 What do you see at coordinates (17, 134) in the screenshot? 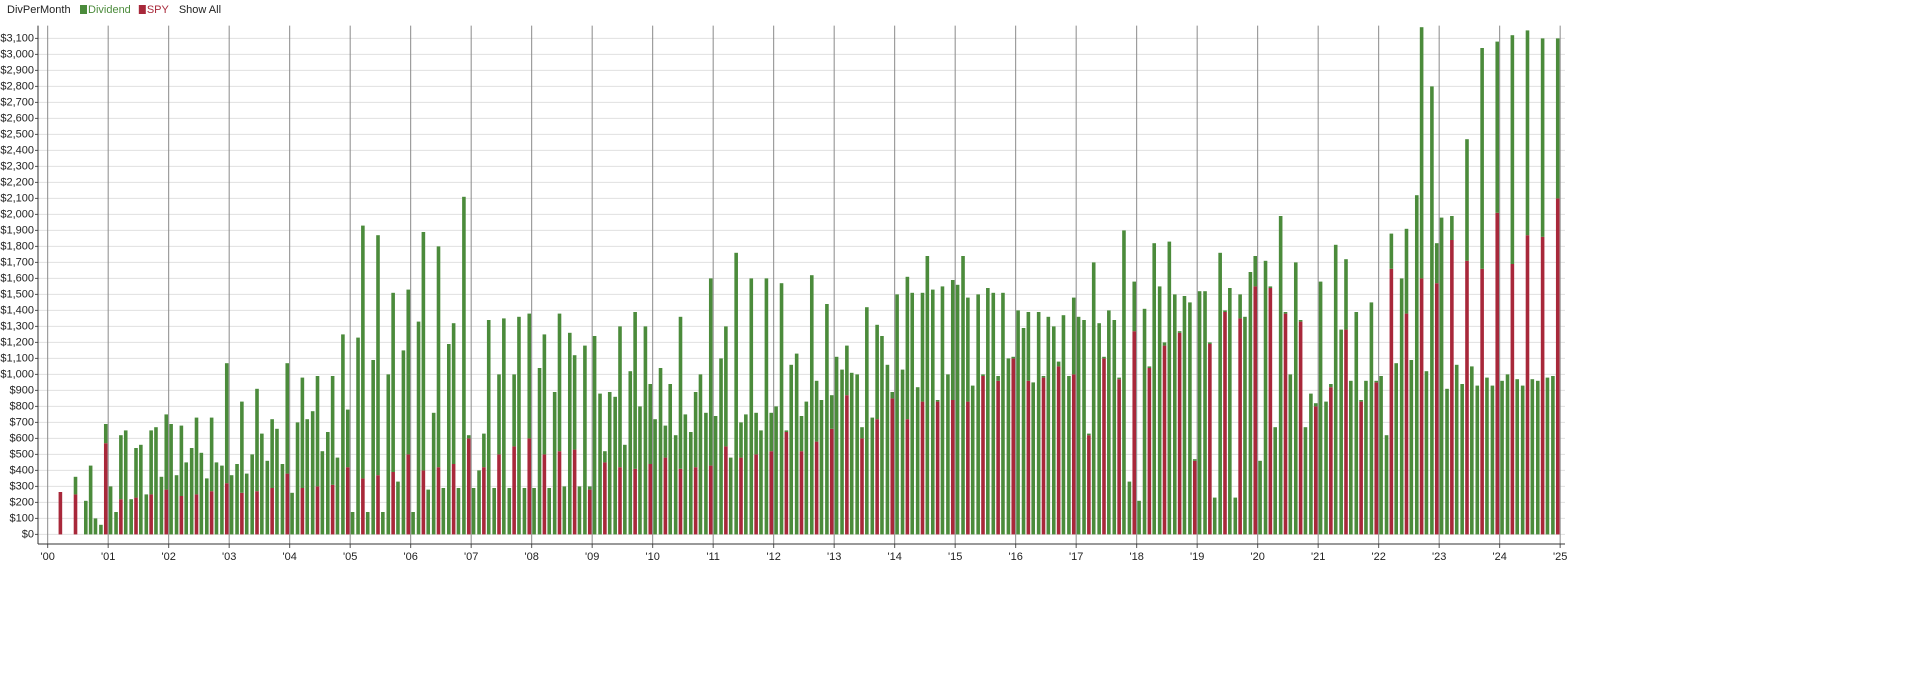
I see `y-tick-label: $2,500` at bounding box center [17, 134].